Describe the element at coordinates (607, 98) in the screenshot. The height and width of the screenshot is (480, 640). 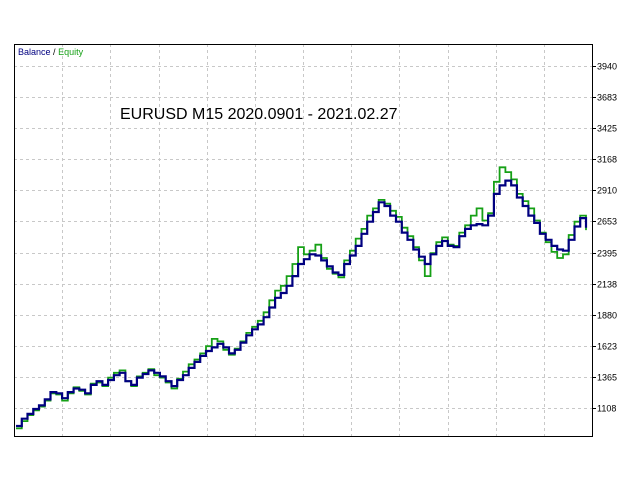
I see `y-tick-label: 3683` at that location.